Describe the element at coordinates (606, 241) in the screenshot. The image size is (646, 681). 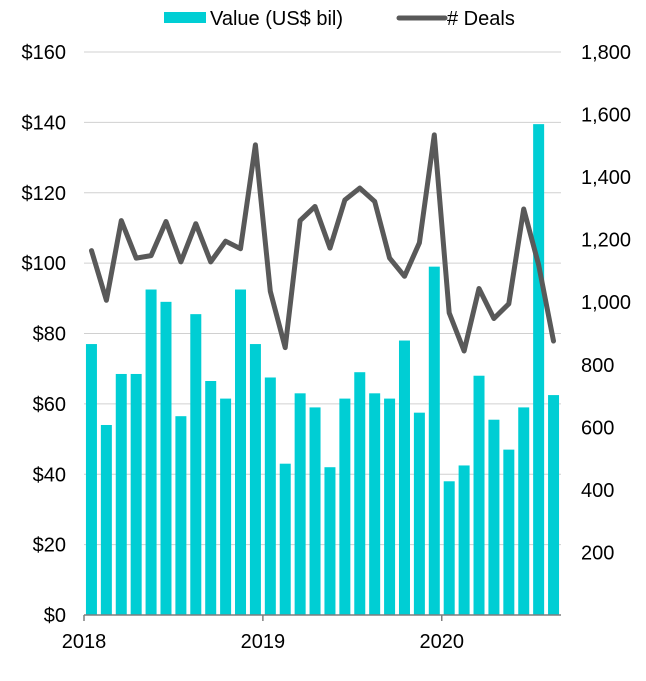
I see `right-axis-tick-label: 1,200` at that location.